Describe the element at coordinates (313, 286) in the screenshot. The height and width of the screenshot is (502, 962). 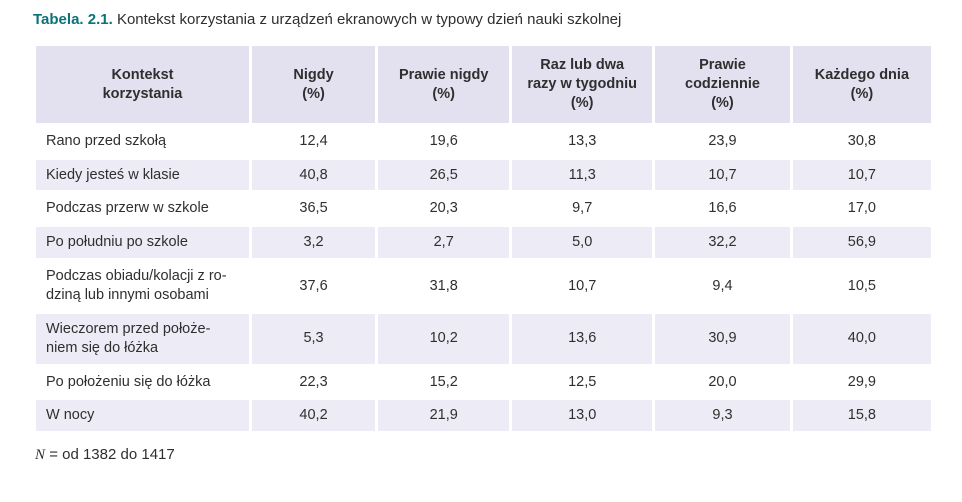
I see `table-cell: 37,6` at that location.